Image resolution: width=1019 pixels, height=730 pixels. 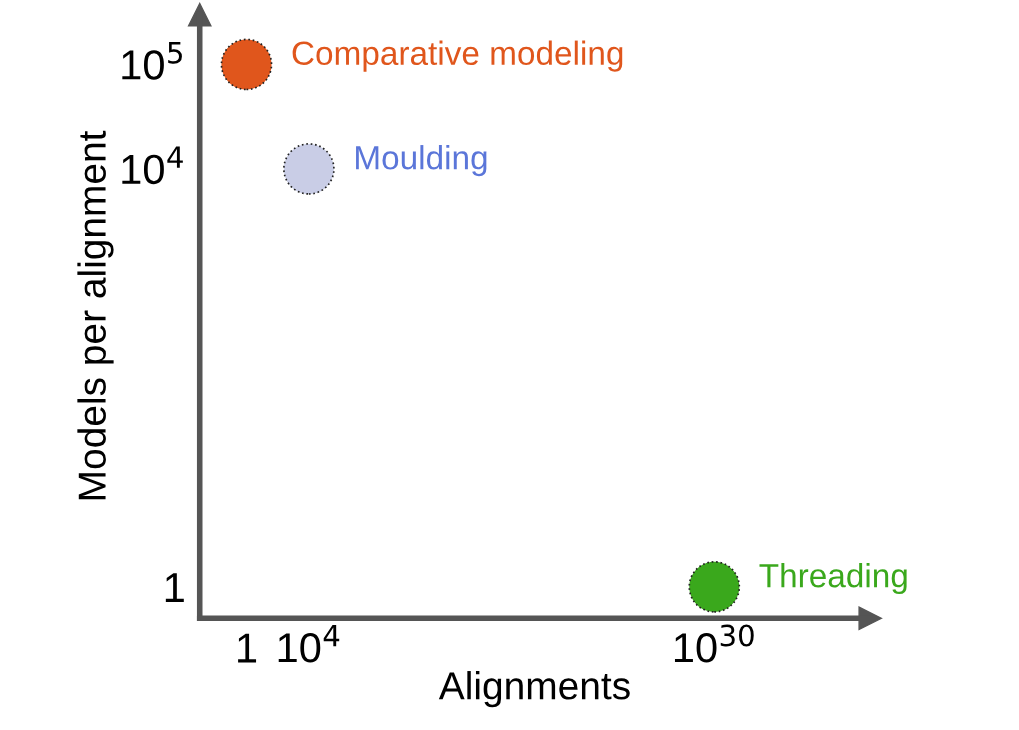 What do you see at coordinates (833, 578) in the screenshot?
I see `series-label: Threading` at bounding box center [833, 578].